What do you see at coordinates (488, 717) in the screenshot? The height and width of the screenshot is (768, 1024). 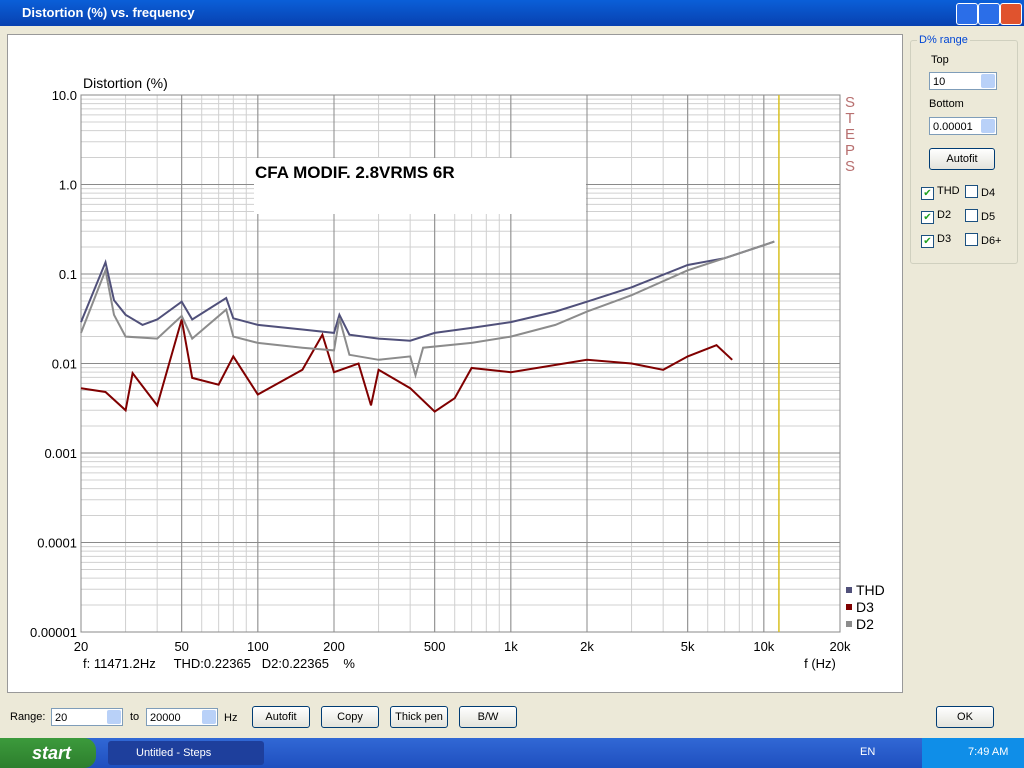 I see `button: B/W` at bounding box center [488, 717].